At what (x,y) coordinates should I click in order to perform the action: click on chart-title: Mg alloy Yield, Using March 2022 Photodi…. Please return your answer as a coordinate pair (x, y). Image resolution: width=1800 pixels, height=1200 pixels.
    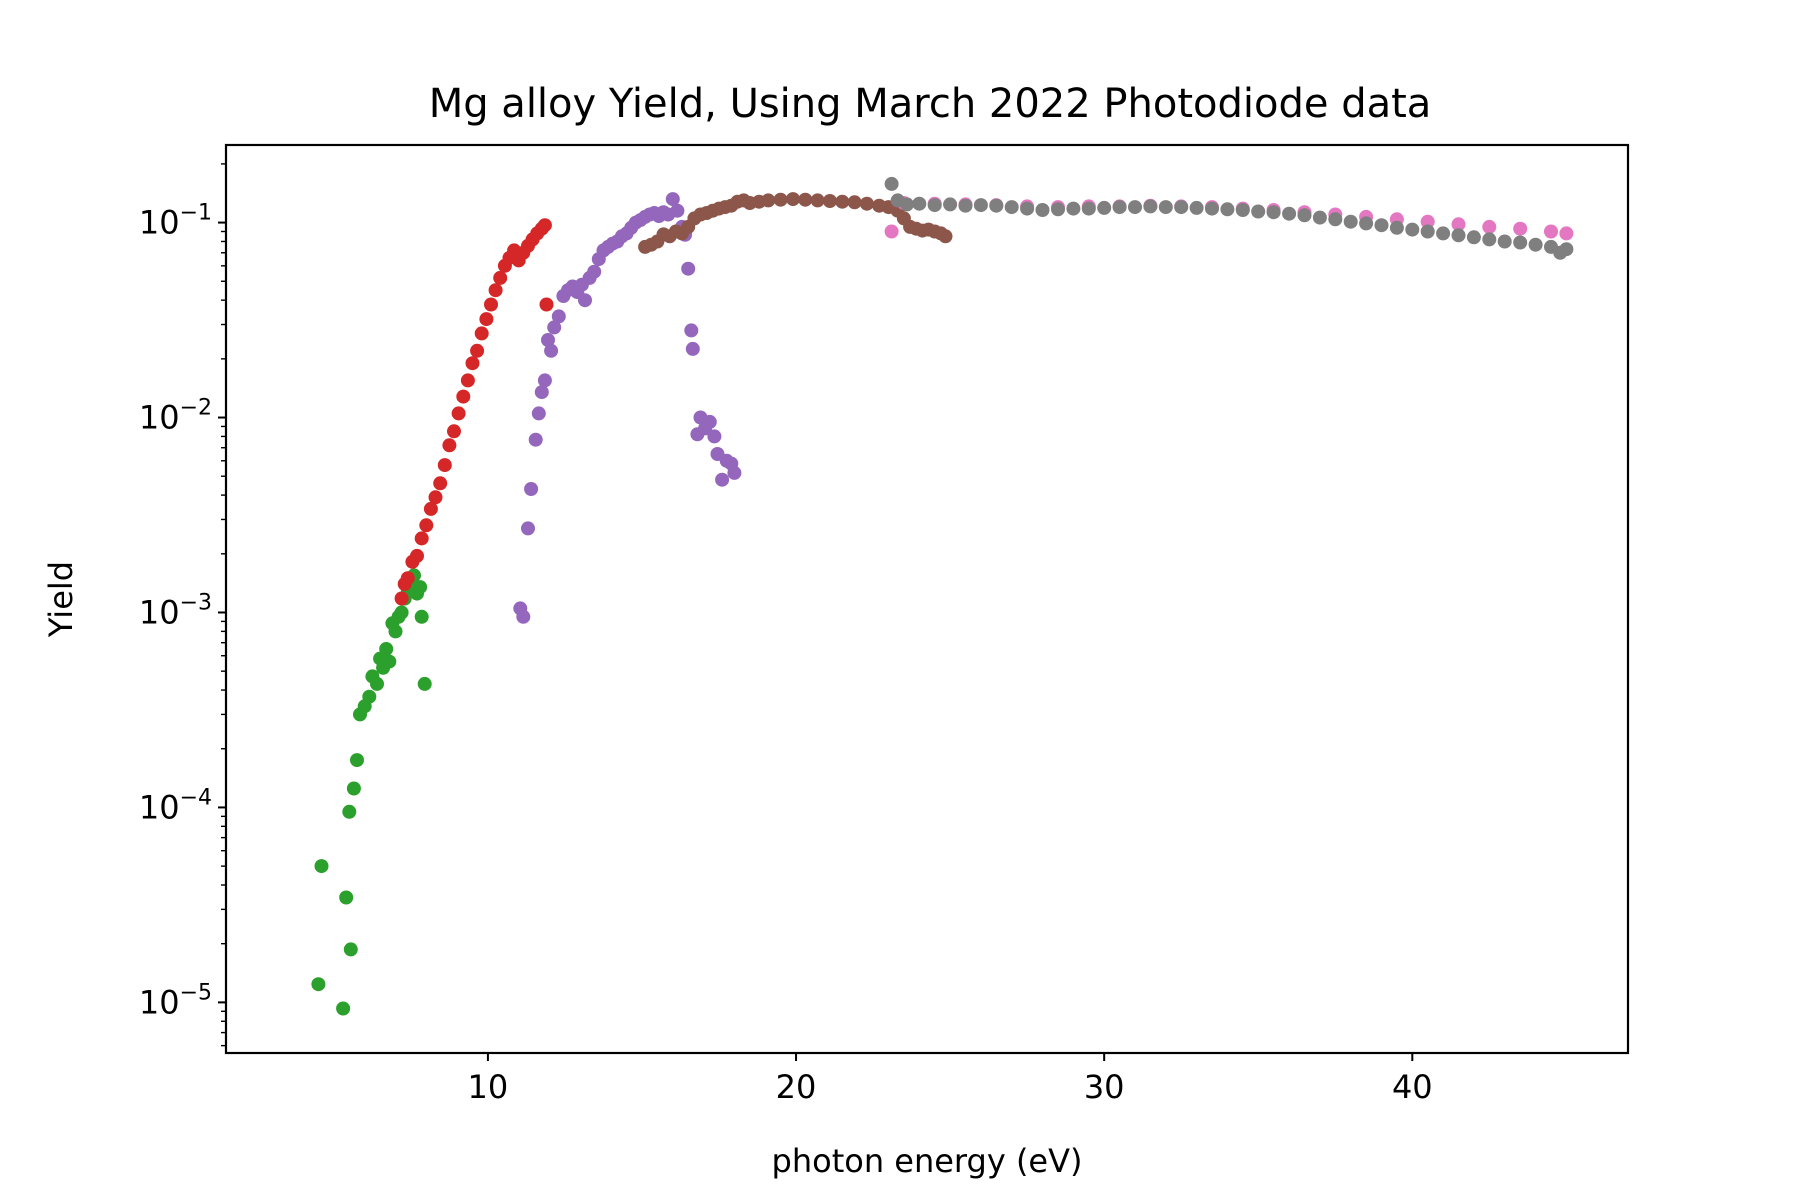
    Looking at the image, I should click on (930, 104).